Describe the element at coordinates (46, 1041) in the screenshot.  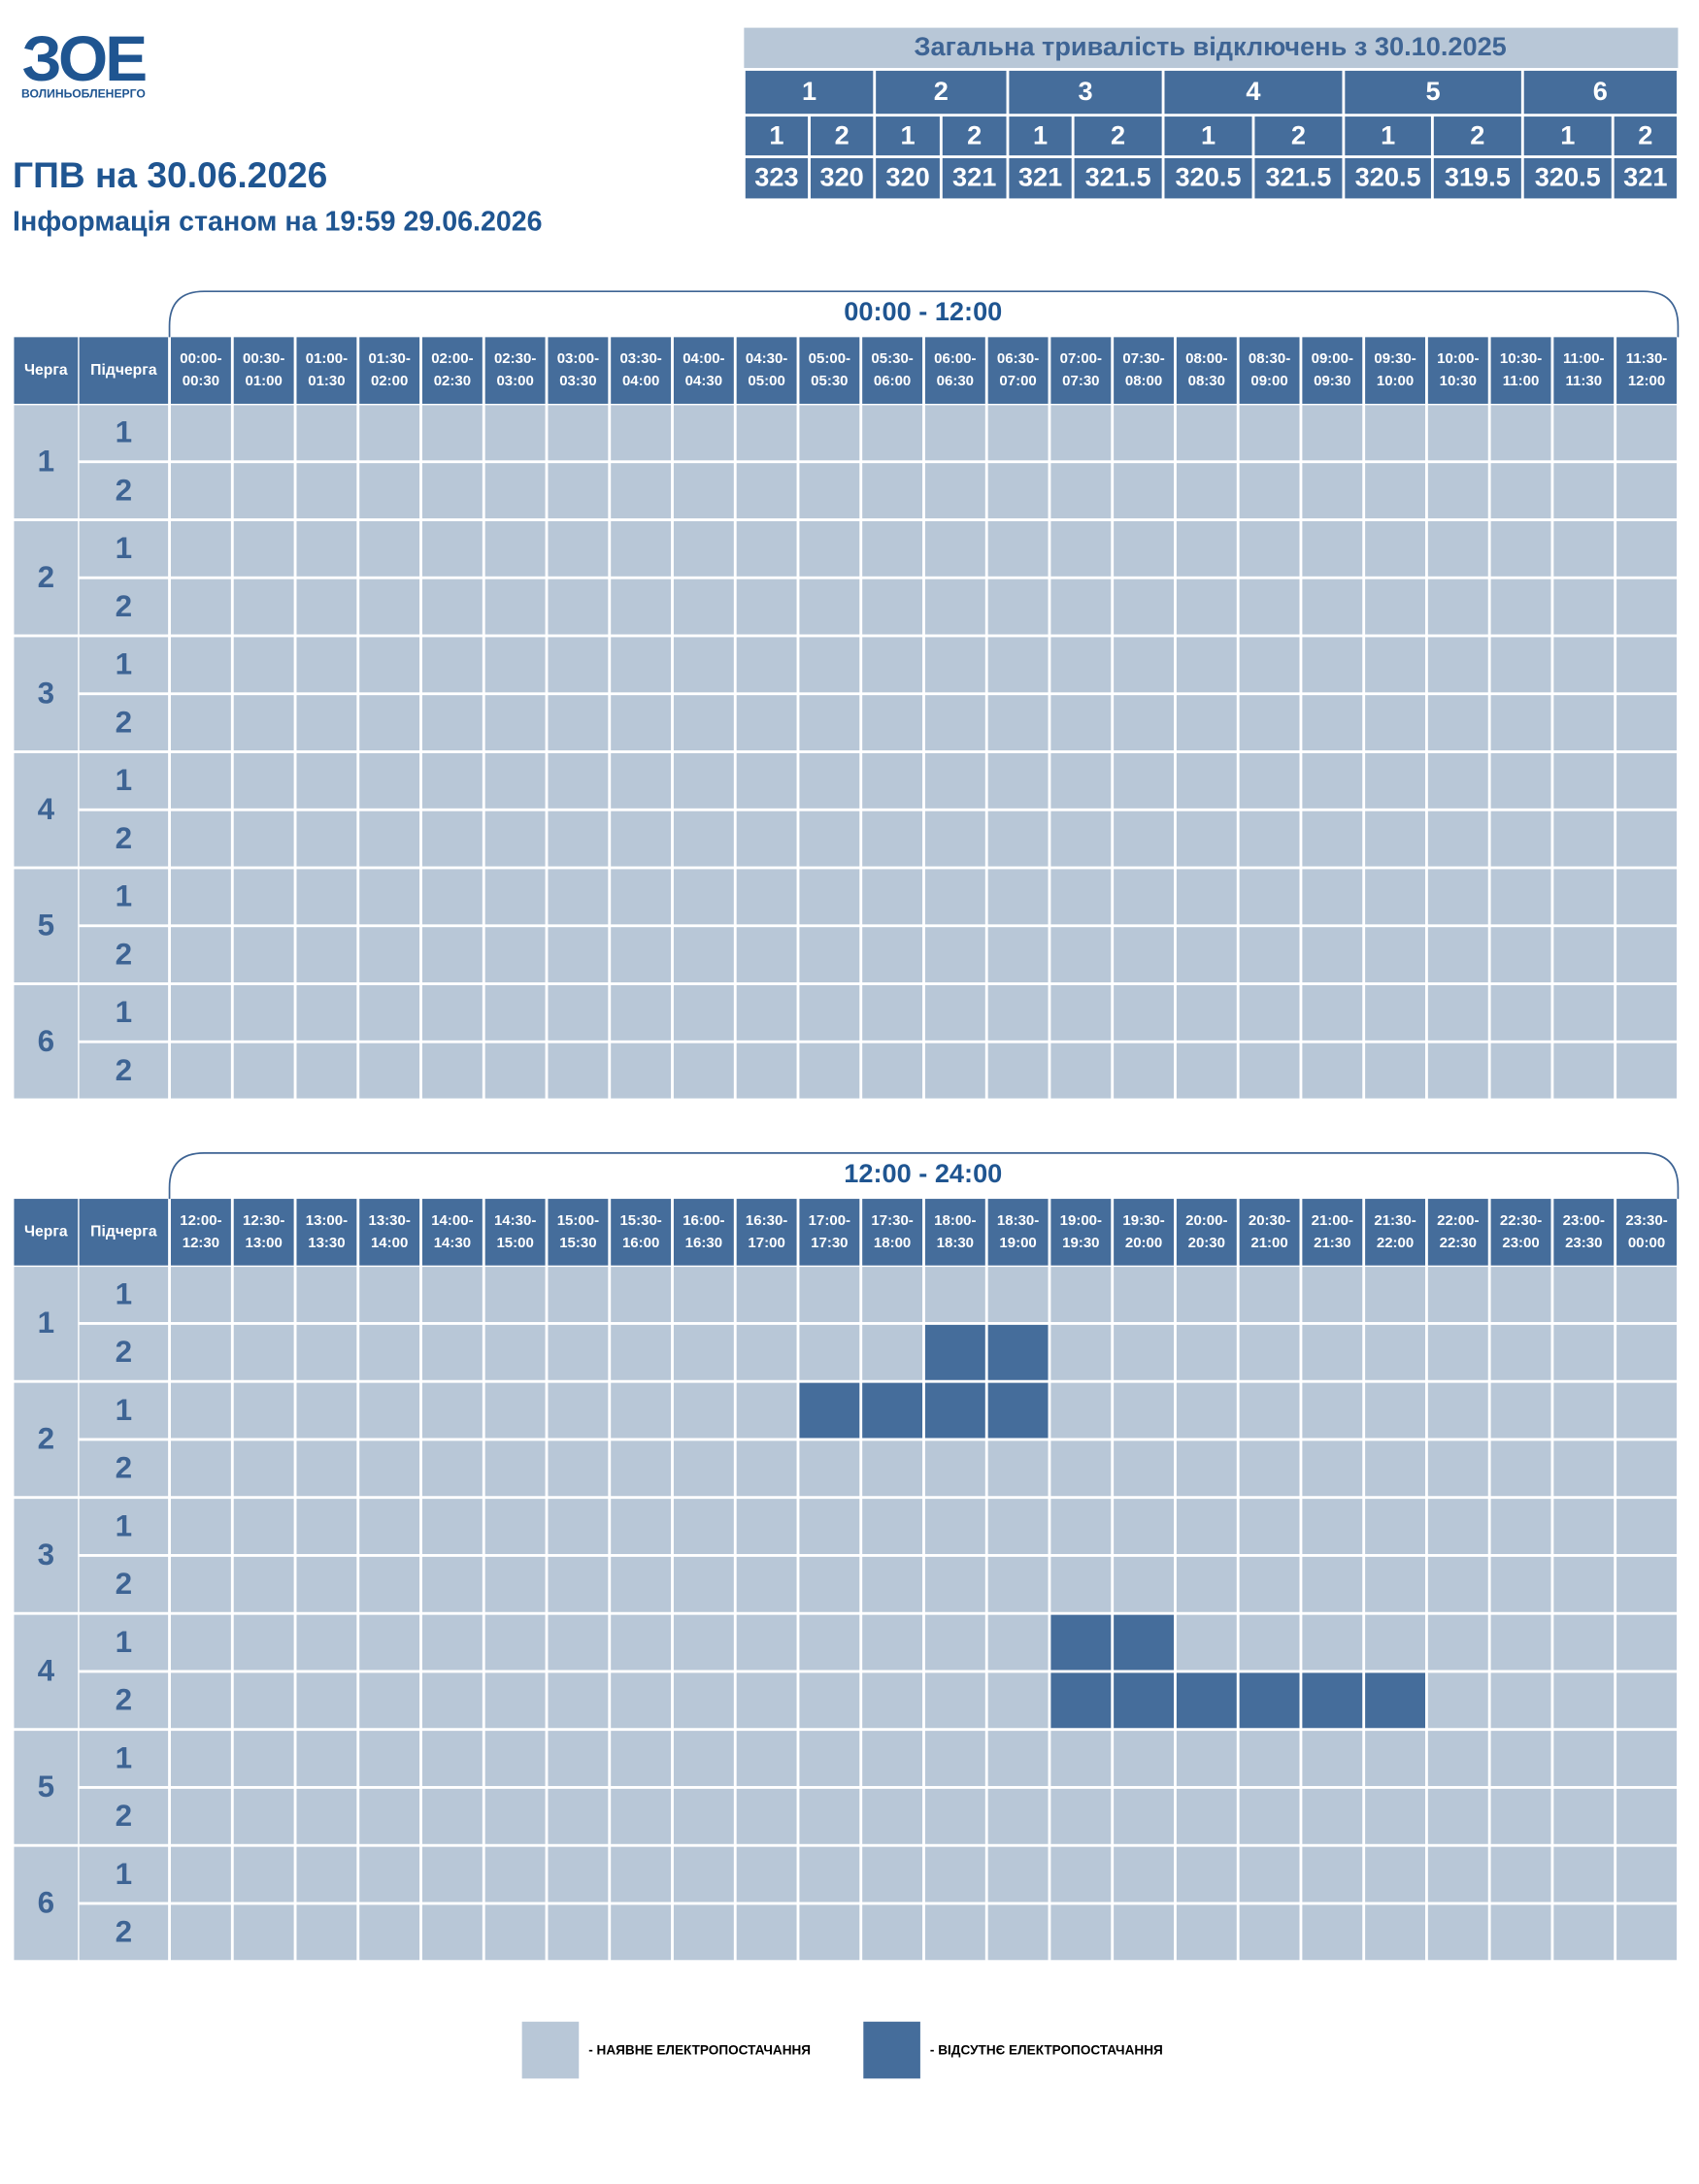
I see `queue-label: 6` at that location.